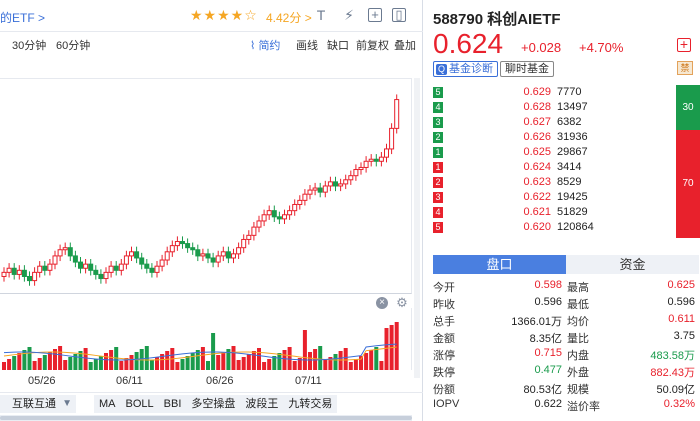 The height and width of the screenshot is (421, 700). What do you see at coordinates (554, 197) in the screenshot?
I see `bid-row: 3 0.622 19425` at bounding box center [554, 197].